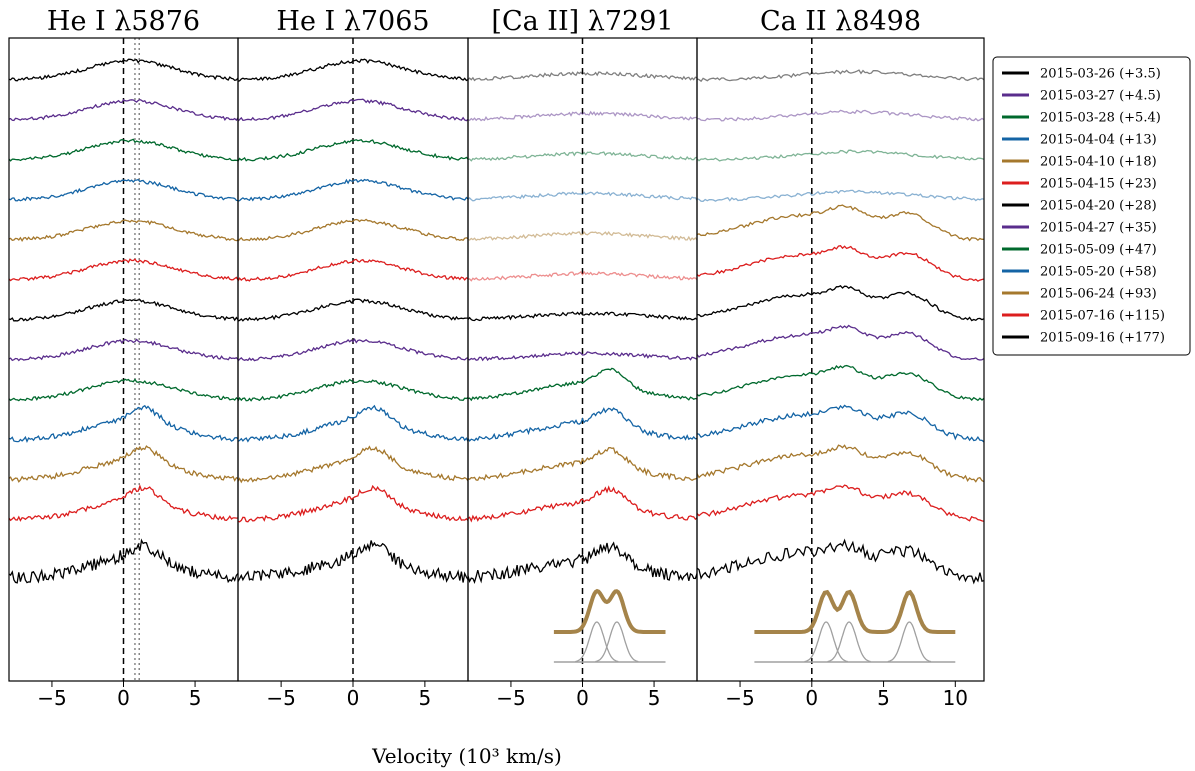  What do you see at coordinates (955, 698) in the screenshot?
I see `x-tick-label: 10` at bounding box center [955, 698].